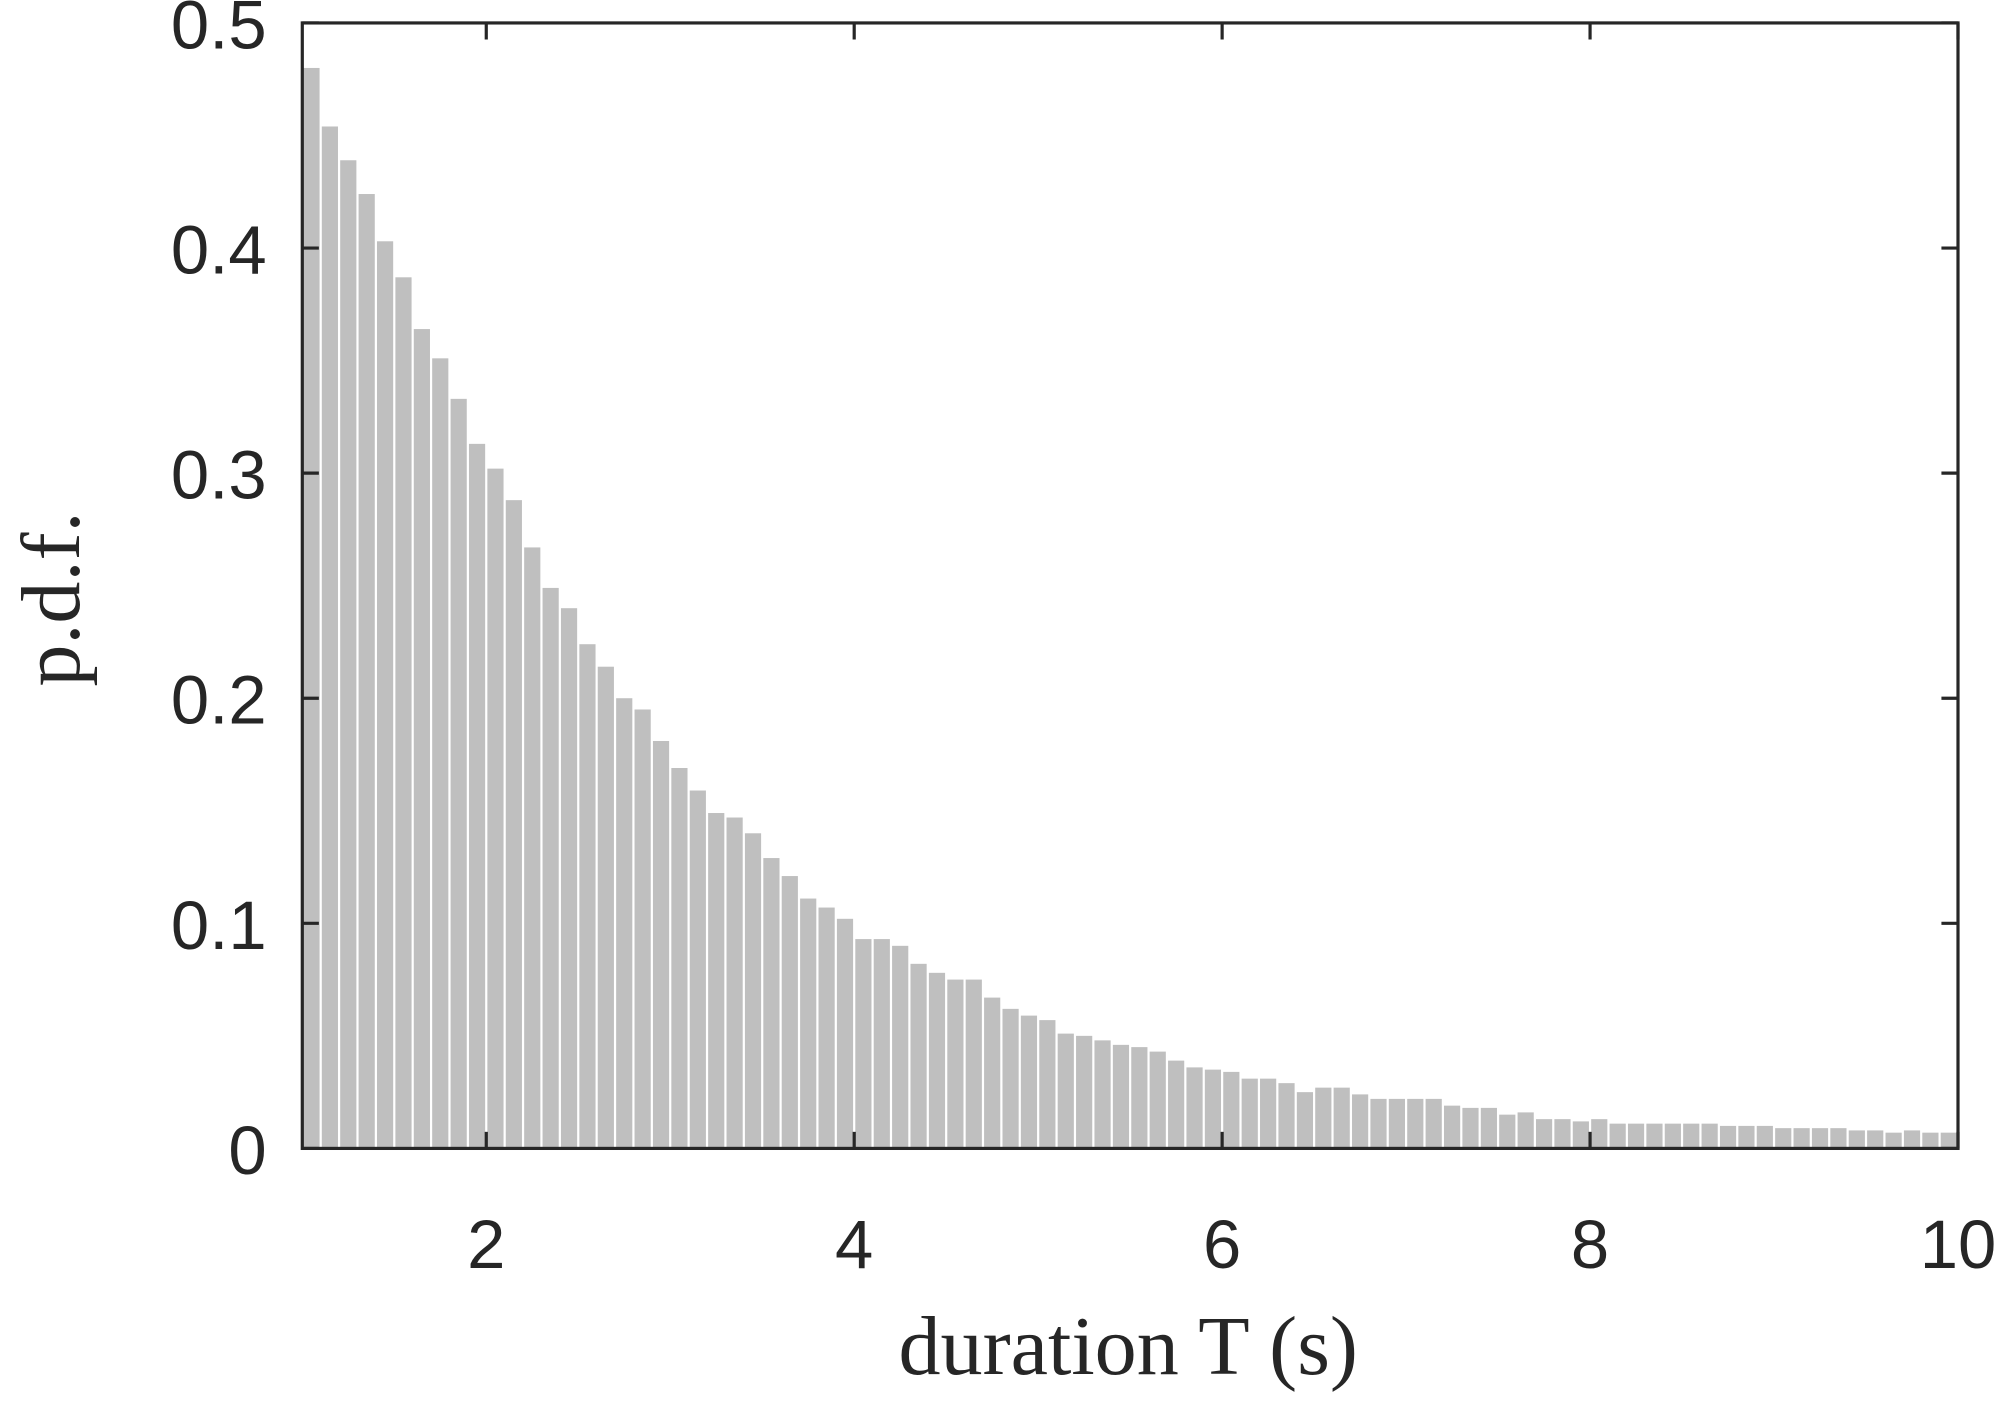  Describe the element at coordinates (219, 250) in the screenshot. I see `y-tick-label: 0.4` at that location.